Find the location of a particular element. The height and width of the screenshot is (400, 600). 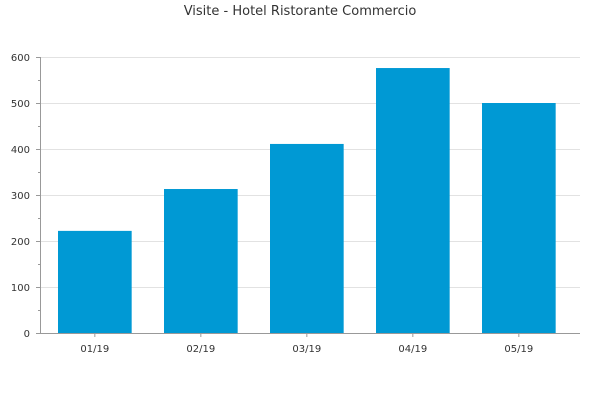

x-tick-label: 01/19 is located at coordinates (94, 349).